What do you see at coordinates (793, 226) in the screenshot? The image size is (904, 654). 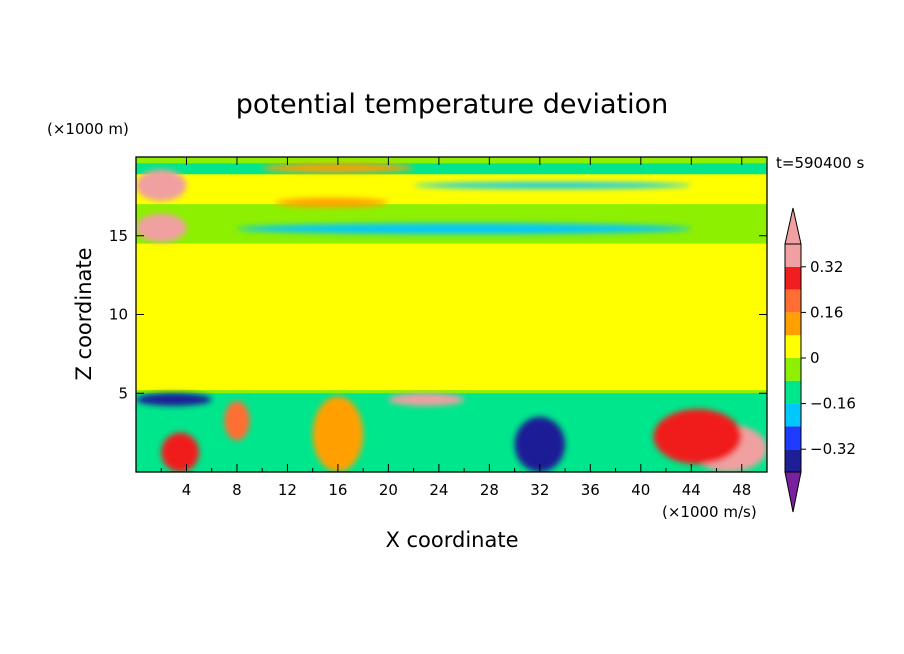 I see `colorbar-over-arrow` at bounding box center [793, 226].